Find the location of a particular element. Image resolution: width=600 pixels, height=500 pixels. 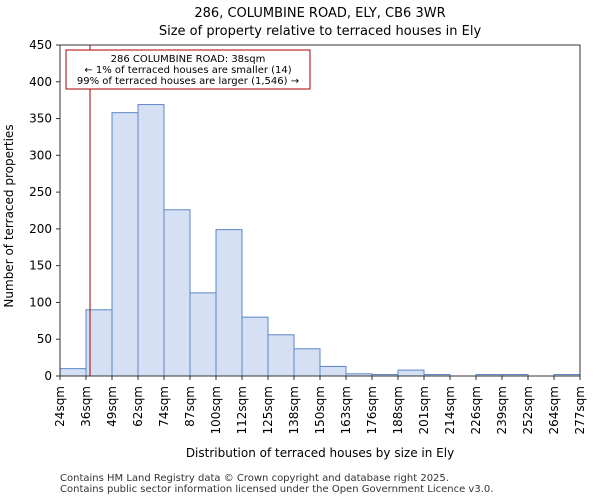

x-tick-label: 36sqm is located at coordinates (86, 406).